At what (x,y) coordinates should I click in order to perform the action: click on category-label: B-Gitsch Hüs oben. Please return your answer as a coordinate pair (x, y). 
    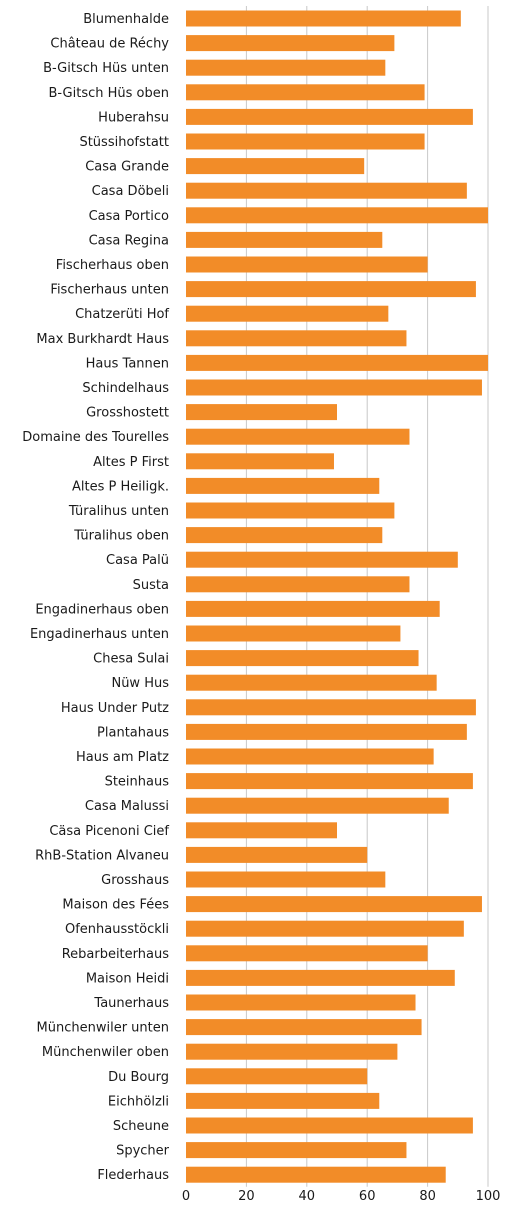
    Looking at the image, I should click on (108, 93).